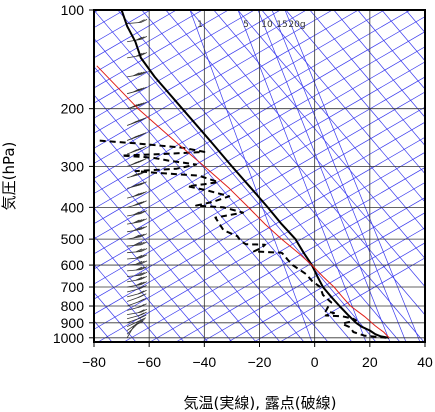 The width and height of the screenshot is (435, 412). Describe the element at coordinates (68, 338) in the screenshot. I see `y-tick-label: 1000` at that location.